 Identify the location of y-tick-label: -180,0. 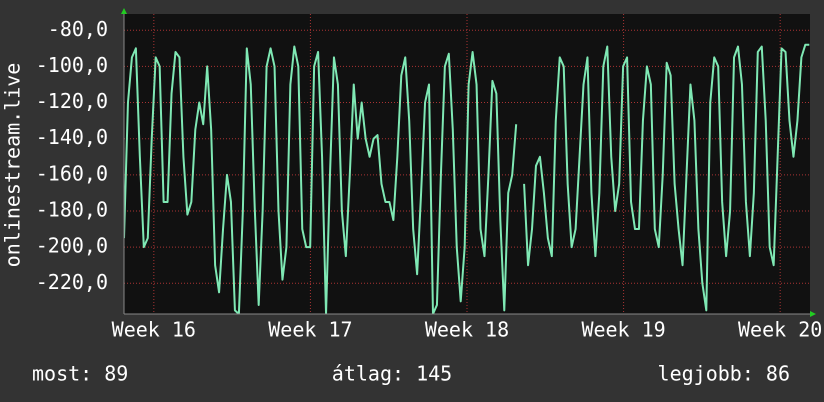
(72, 209).